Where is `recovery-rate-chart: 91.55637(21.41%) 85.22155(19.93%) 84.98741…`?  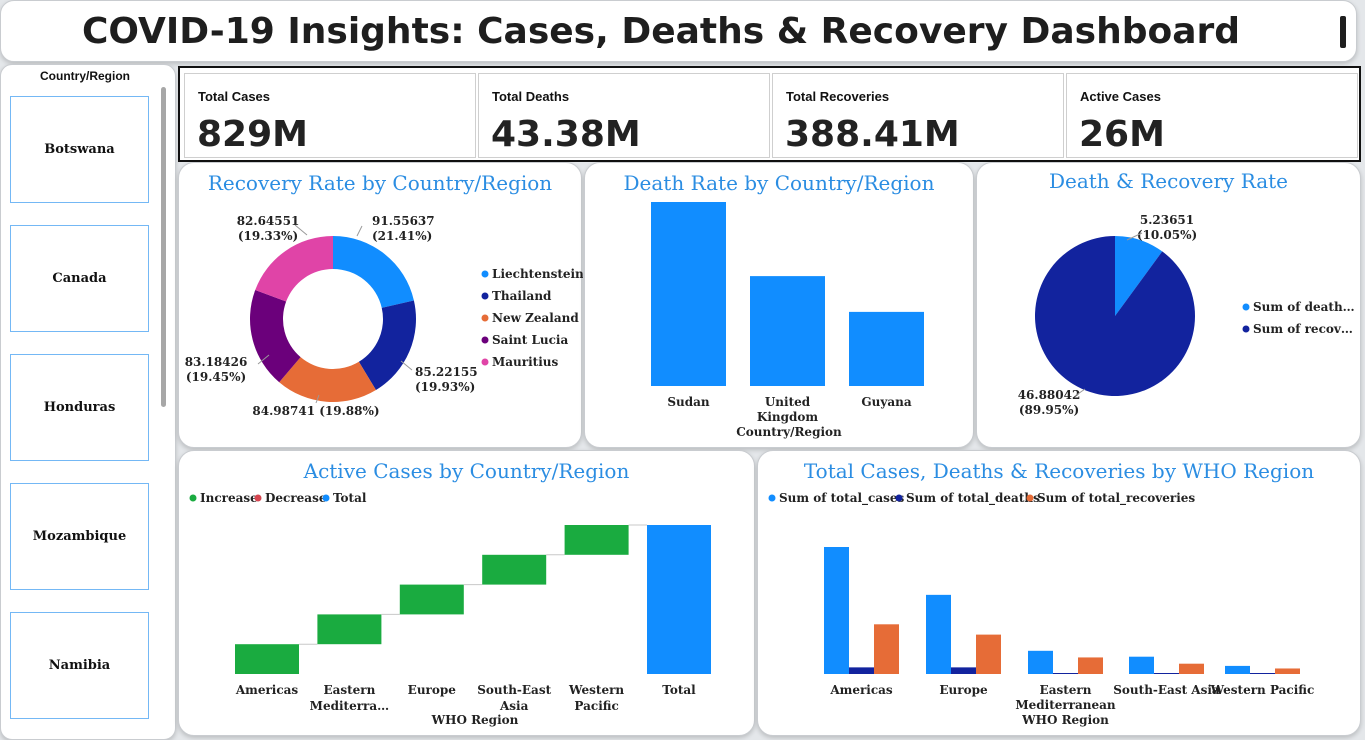 recovery-rate-chart: 91.55637(21.41%) 85.22155(19.93%) 84.98741… is located at coordinates (381, 306).